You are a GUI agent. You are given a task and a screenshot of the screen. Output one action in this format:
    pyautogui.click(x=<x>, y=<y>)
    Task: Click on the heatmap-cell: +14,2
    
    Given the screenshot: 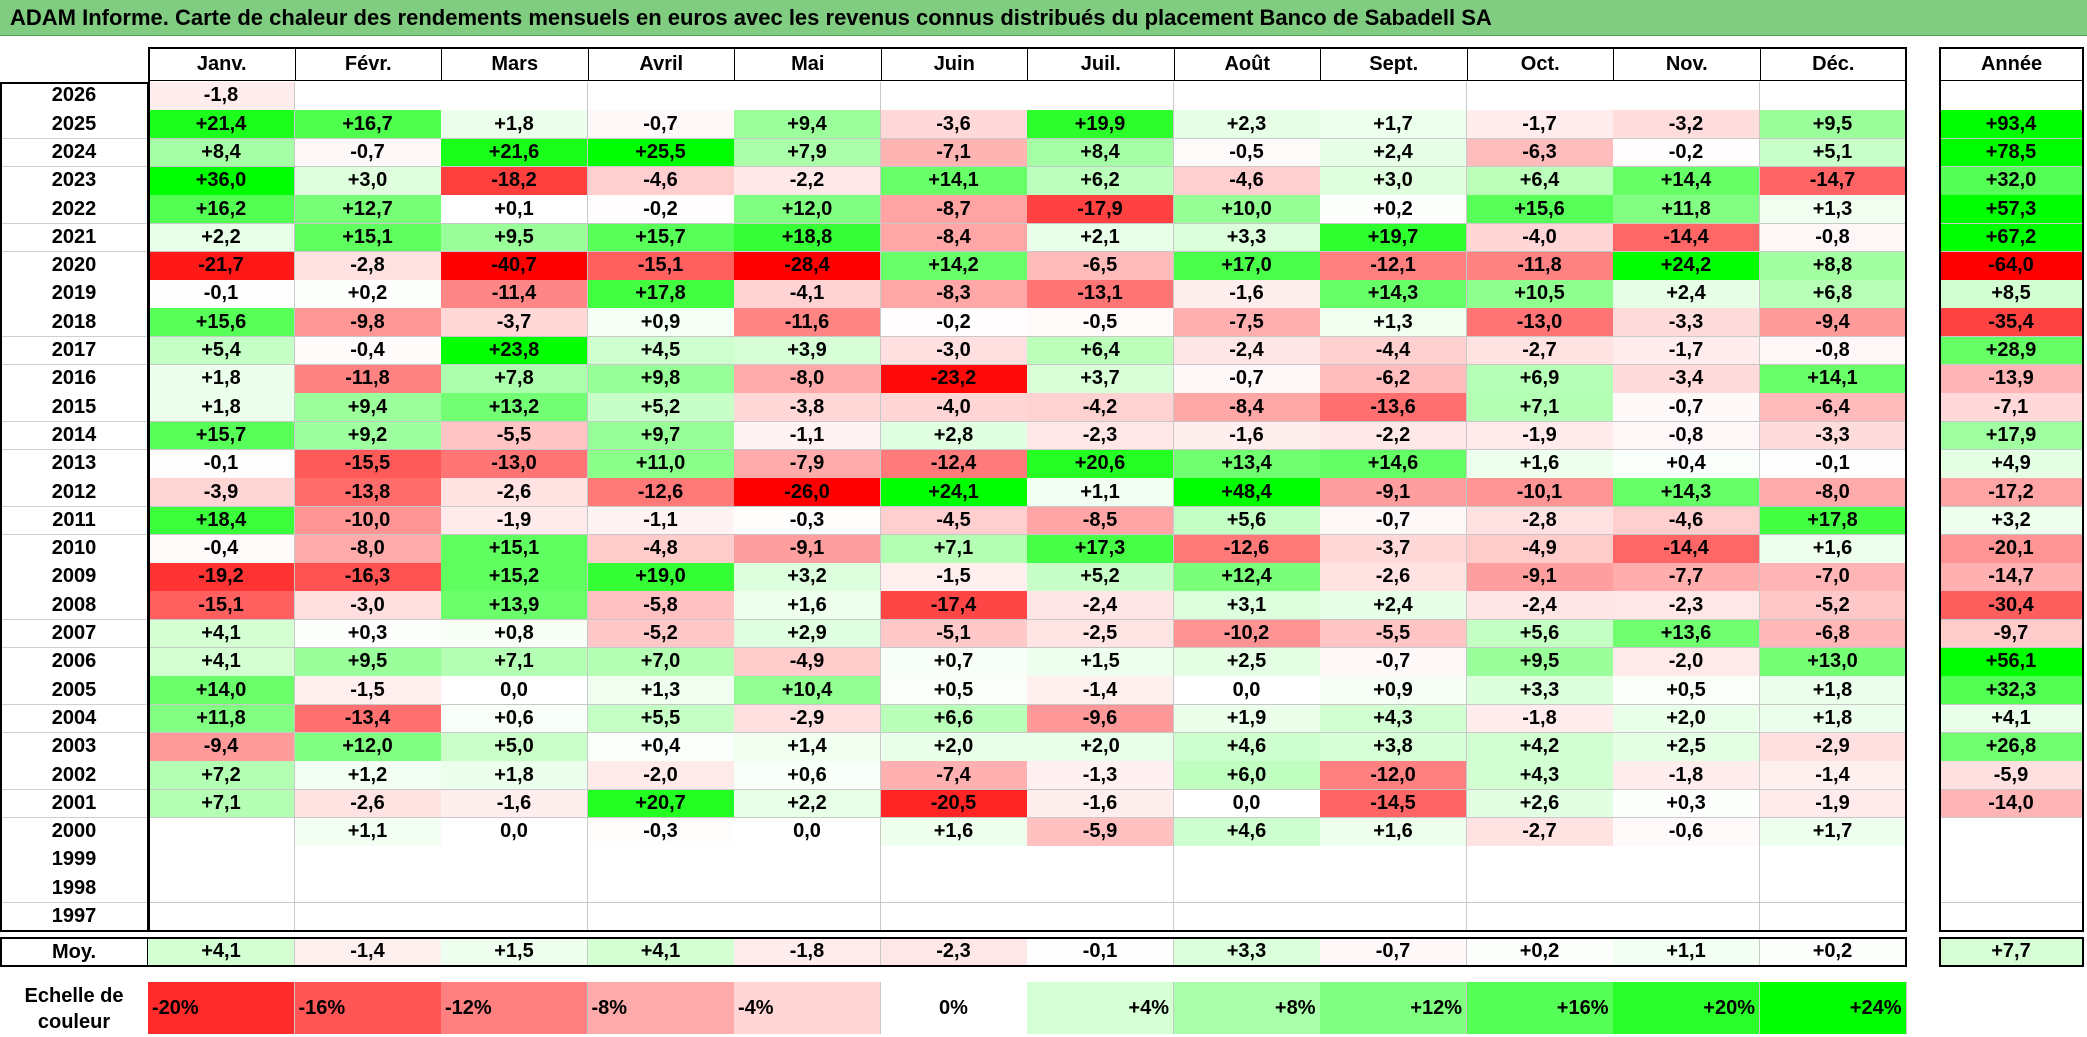 What is the action you would take?
    pyautogui.click(x=954, y=266)
    